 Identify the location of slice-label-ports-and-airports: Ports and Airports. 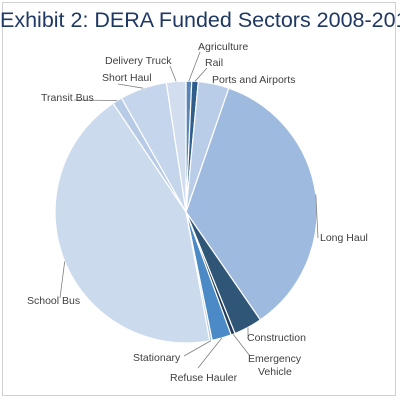
(253, 80).